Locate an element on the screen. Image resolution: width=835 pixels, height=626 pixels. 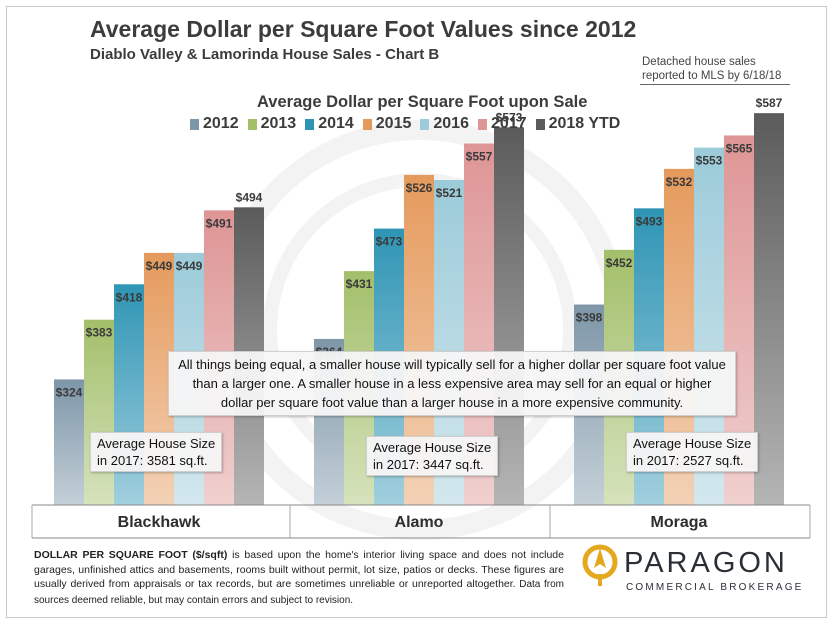
legend-item-2014: 2014 is located at coordinates (329, 124).